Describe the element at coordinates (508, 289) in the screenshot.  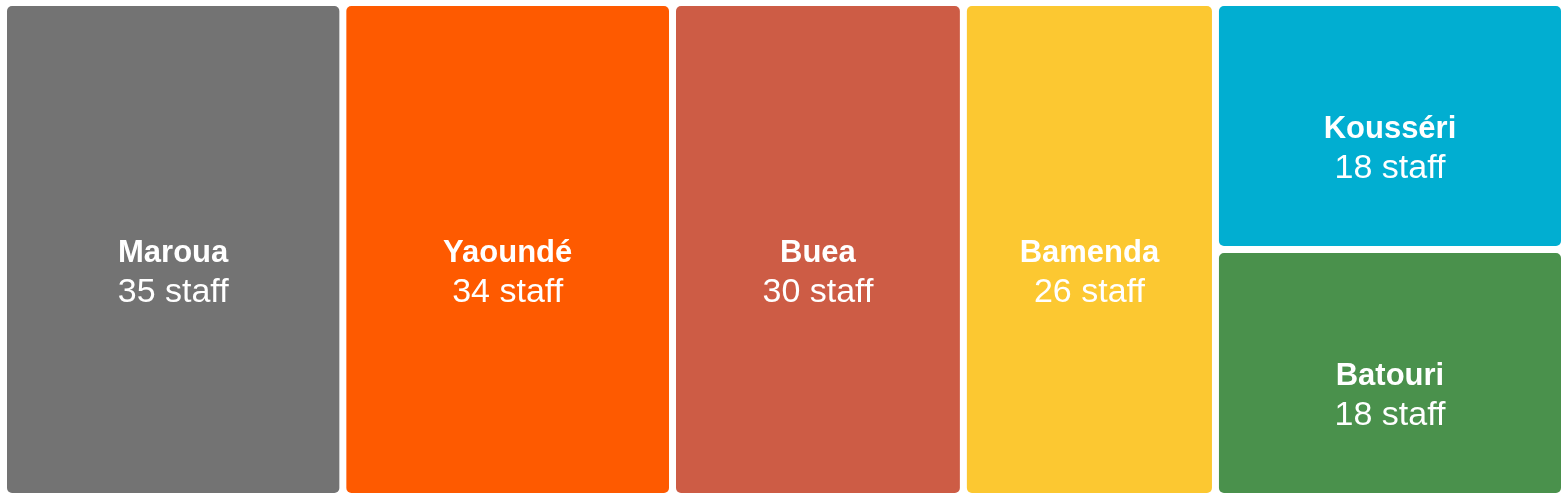
I see `data-label: 34 staff` at that location.